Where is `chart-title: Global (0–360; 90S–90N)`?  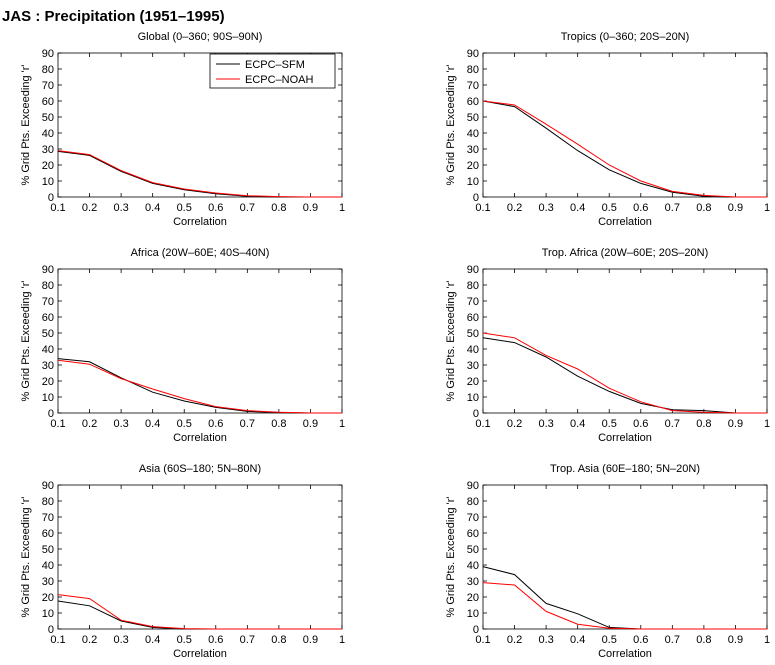
chart-title: Global (0–360; 90S–90N) is located at coordinates (200, 37).